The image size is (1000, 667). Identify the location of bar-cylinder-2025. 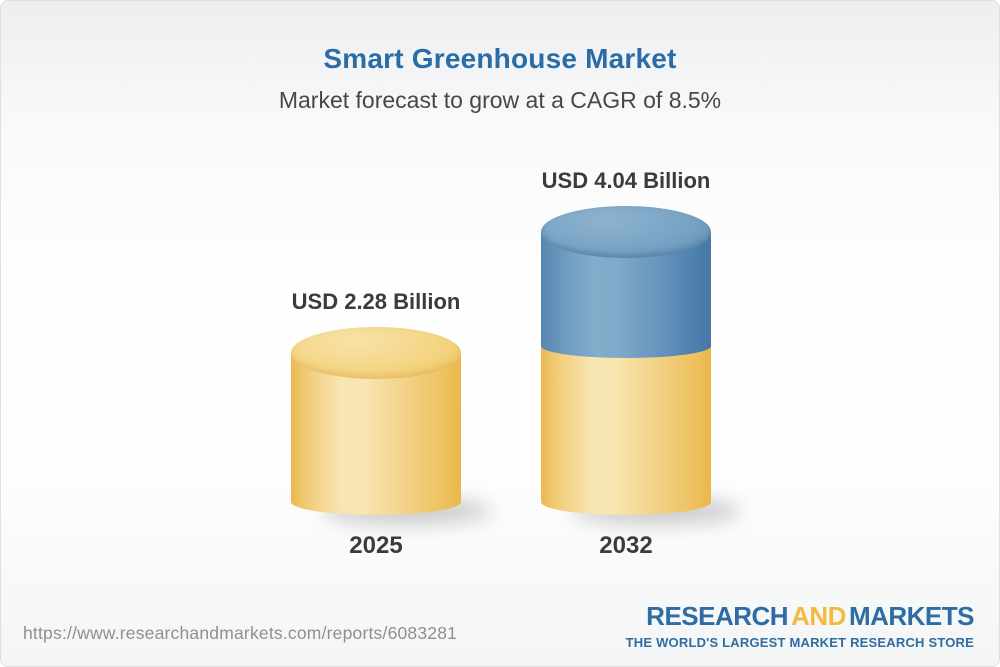
(391, 426).